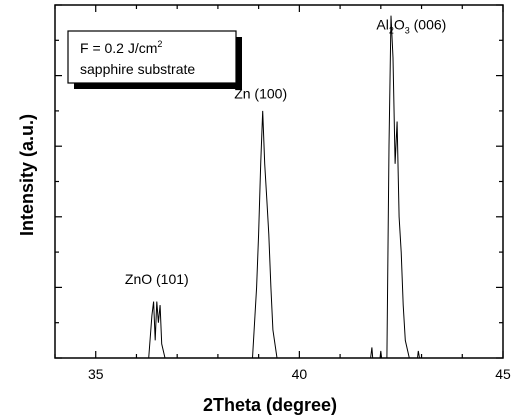  I want to click on legend-line-2: sapphire substrate, so click(137, 69).